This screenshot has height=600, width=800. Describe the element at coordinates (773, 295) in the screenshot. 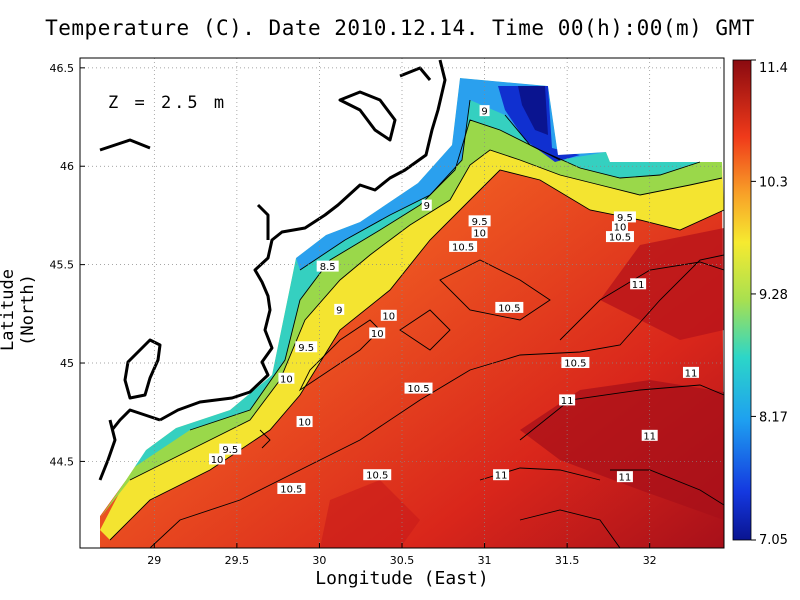

I see `colorbar-tick-label: 9.28` at that location.